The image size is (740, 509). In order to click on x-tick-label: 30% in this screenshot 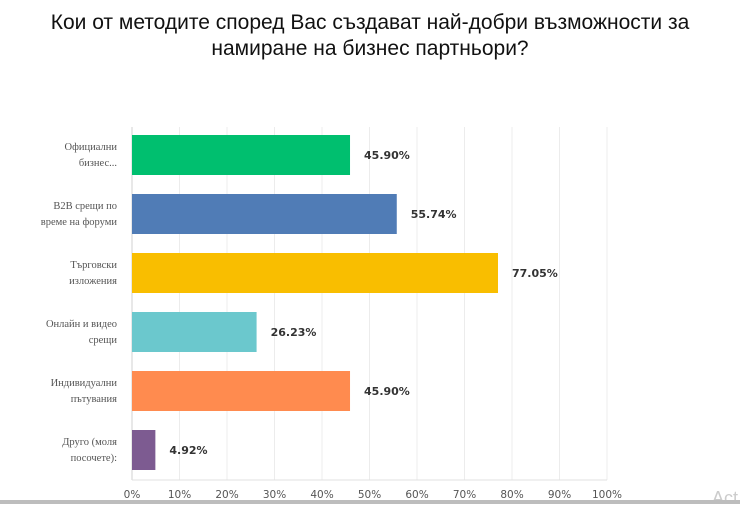, I will do `click(274, 495)`.